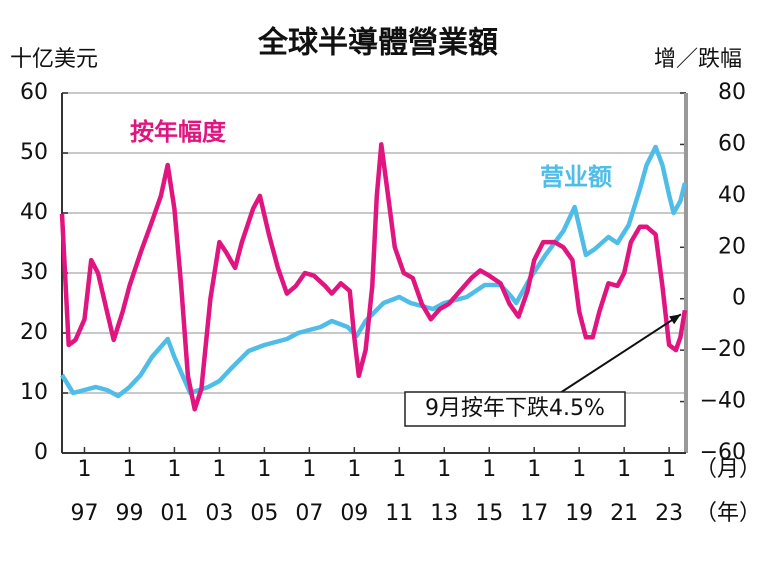 The image size is (776, 561). Describe the element at coordinates (174, 513) in the screenshot. I see `x-tick-label: 01` at that location.